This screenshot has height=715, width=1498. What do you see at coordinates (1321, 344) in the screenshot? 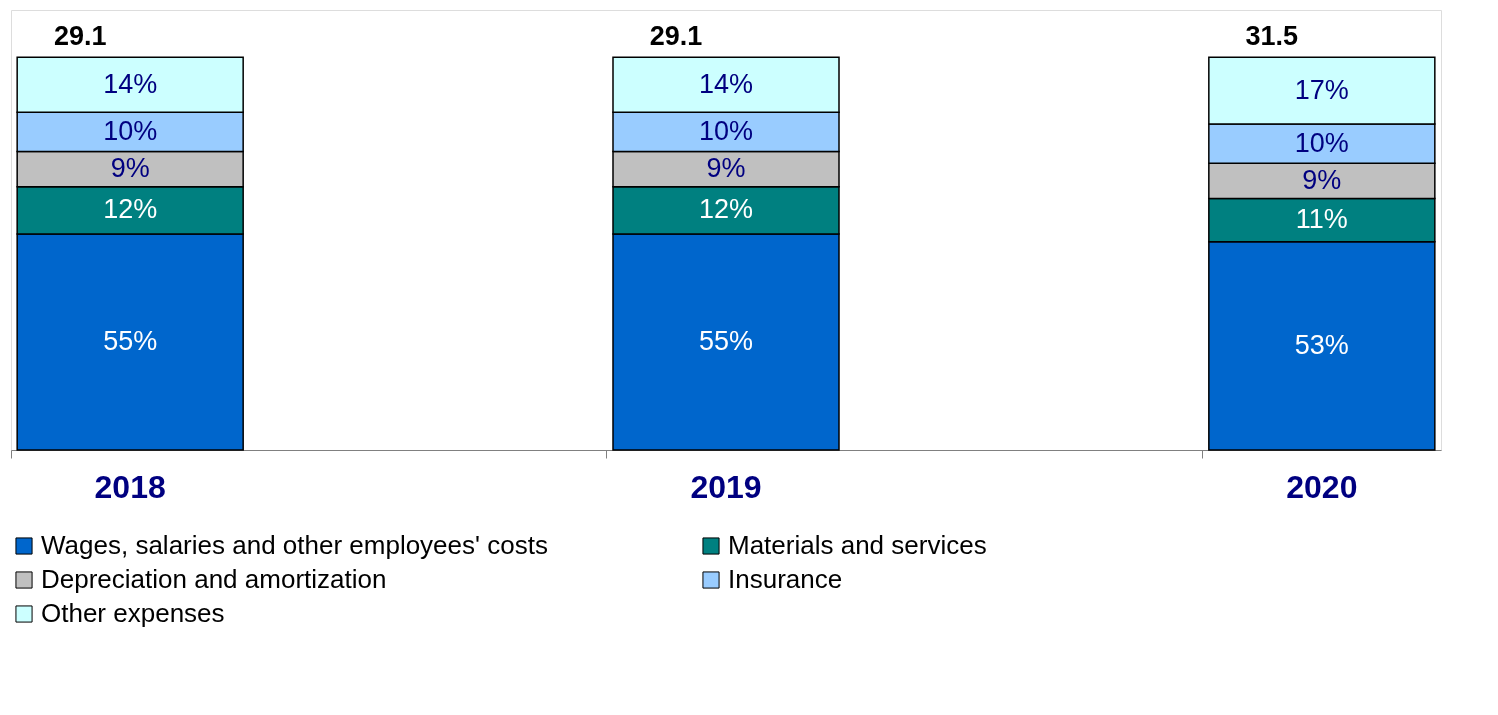
I see `data-label: 53%` at bounding box center [1321, 344].